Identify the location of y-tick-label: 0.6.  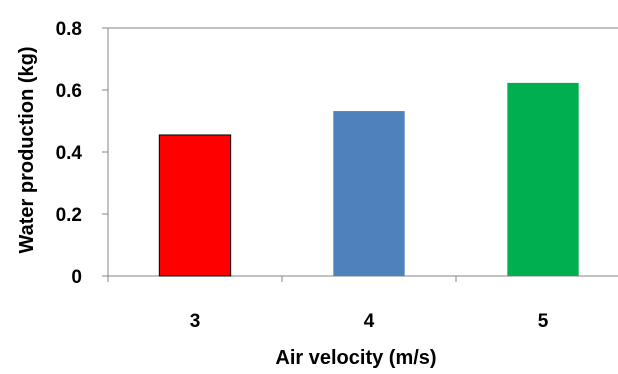
(69, 91).